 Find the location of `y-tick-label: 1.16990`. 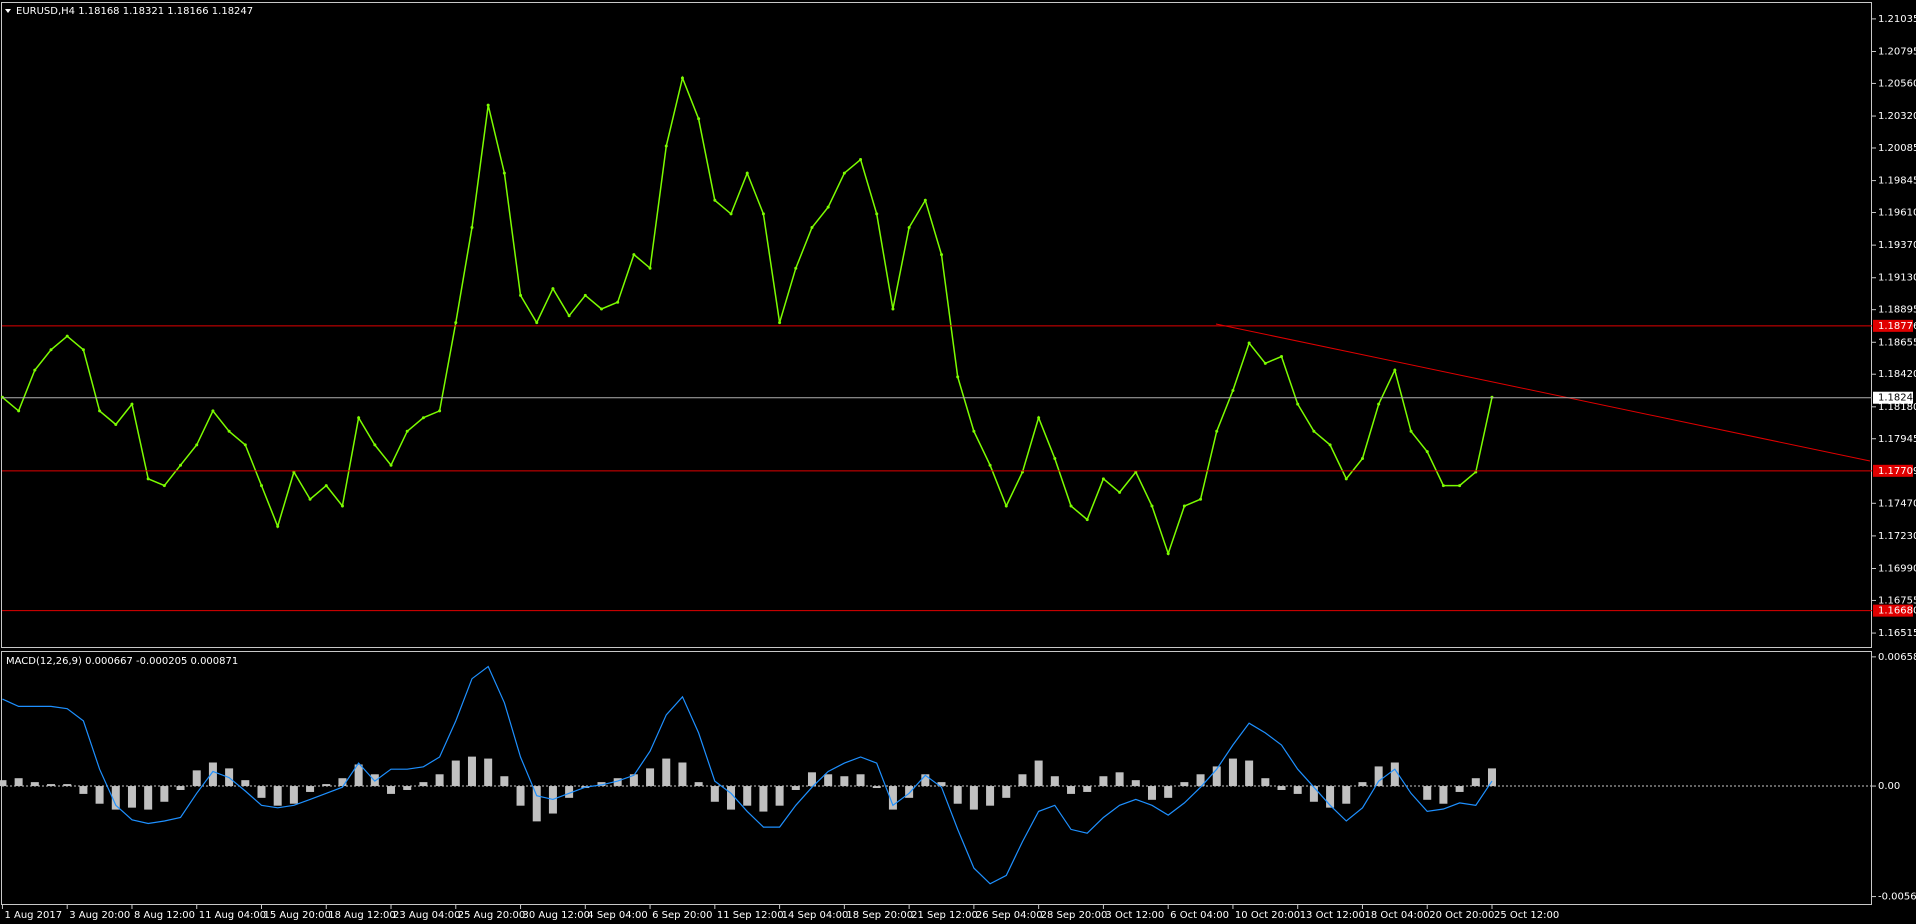

y-tick-label: 1.16990 is located at coordinates (1897, 569).